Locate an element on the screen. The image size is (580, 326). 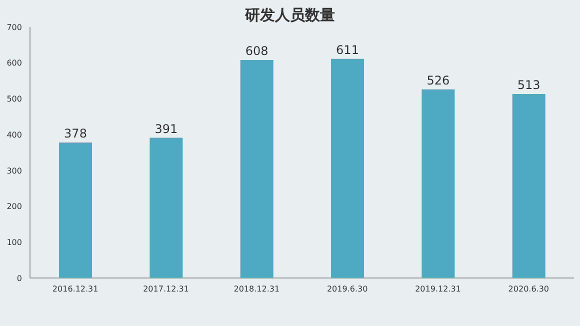
data-label: 608 is located at coordinates (256, 51).